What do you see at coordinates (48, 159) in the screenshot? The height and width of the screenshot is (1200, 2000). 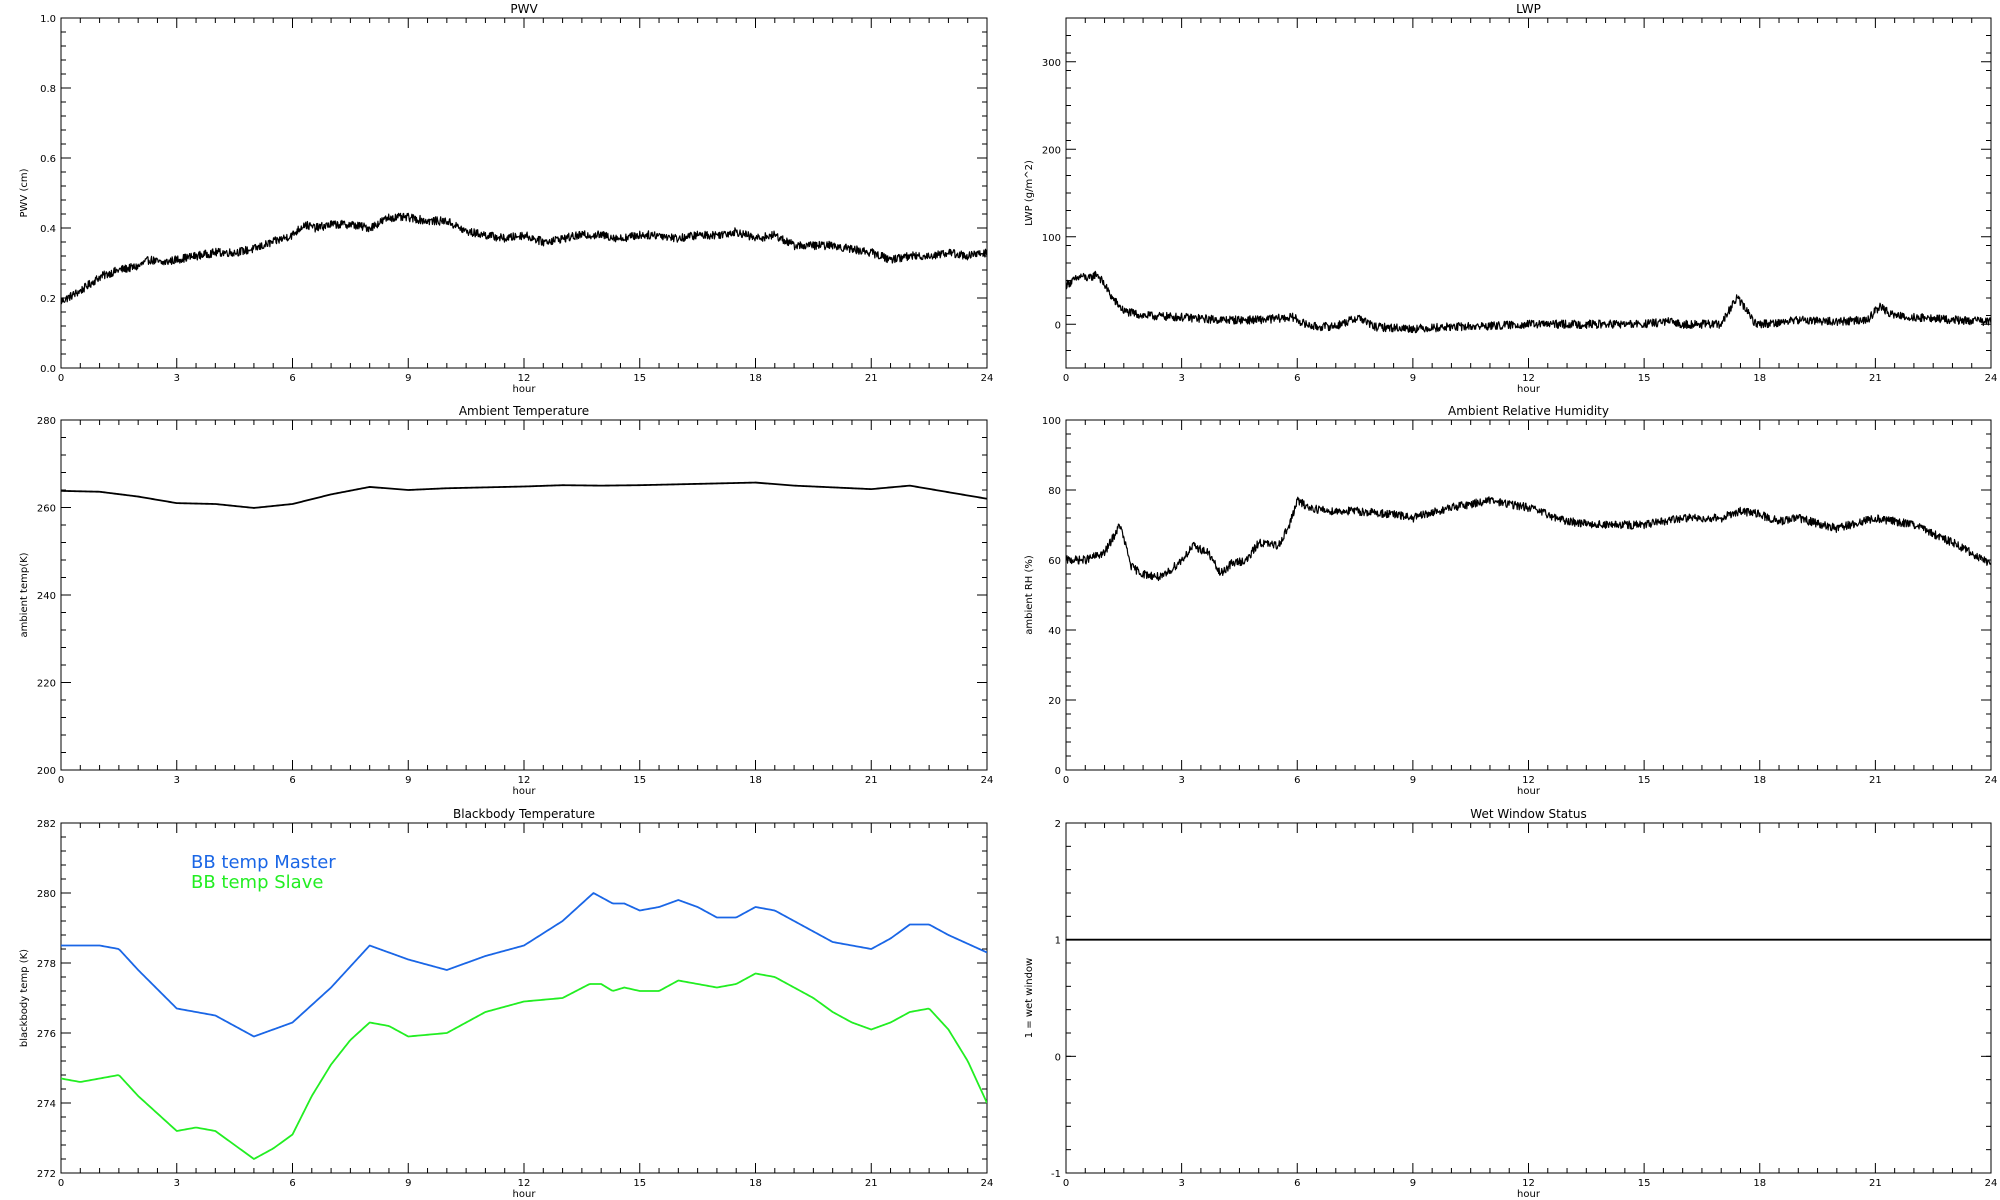 I see `y-tick-label: 0.6` at bounding box center [48, 159].